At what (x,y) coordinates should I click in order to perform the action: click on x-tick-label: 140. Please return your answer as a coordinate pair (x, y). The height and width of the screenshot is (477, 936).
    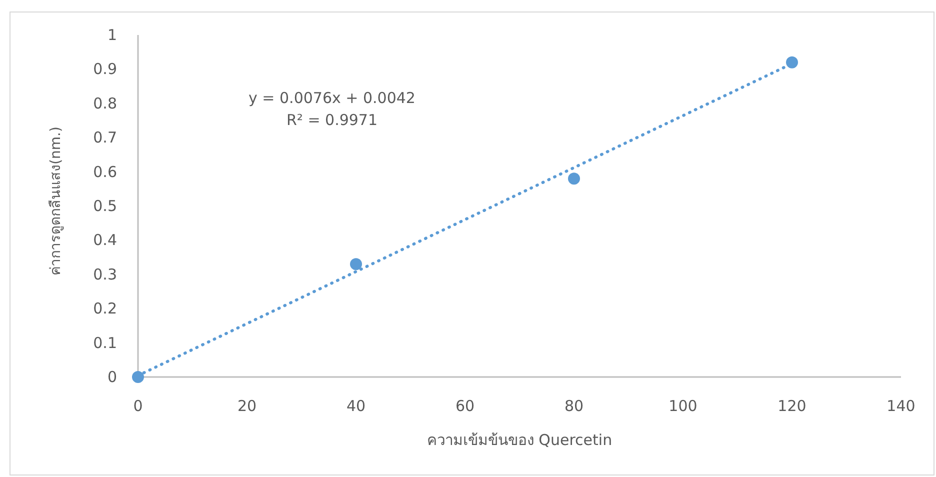
    Looking at the image, I should click on (901, 406).